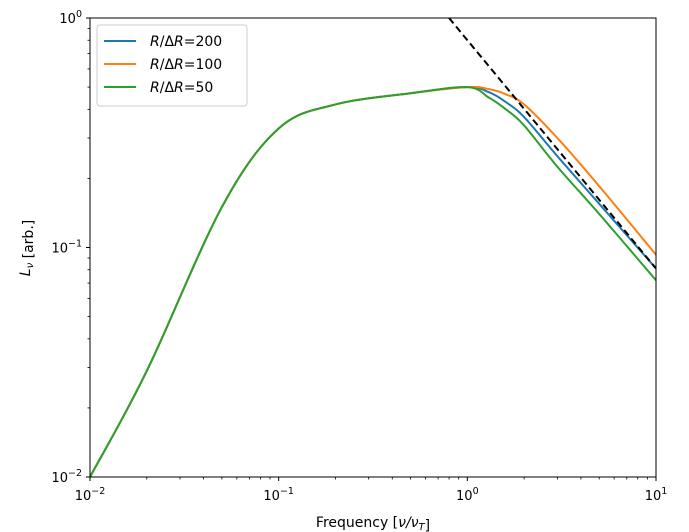 This screenshot has width=689, height=532. Describe the element at coordinates (70, 18) in the screenshot. I see `y-tick-label-2: 10⁰` at that location.